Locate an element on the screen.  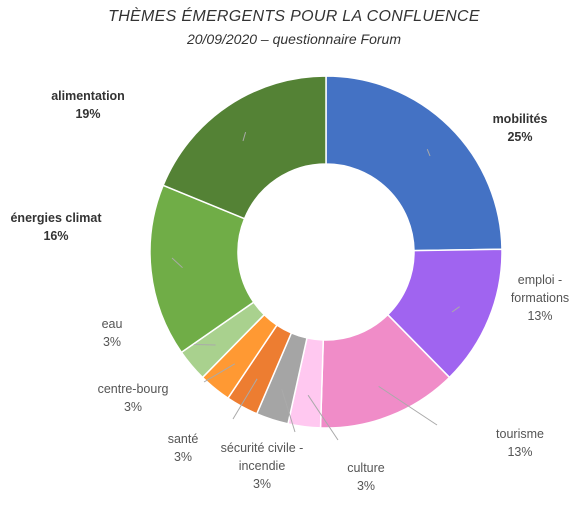
label-sante: santé 3% is located at coordinates (183, 448).